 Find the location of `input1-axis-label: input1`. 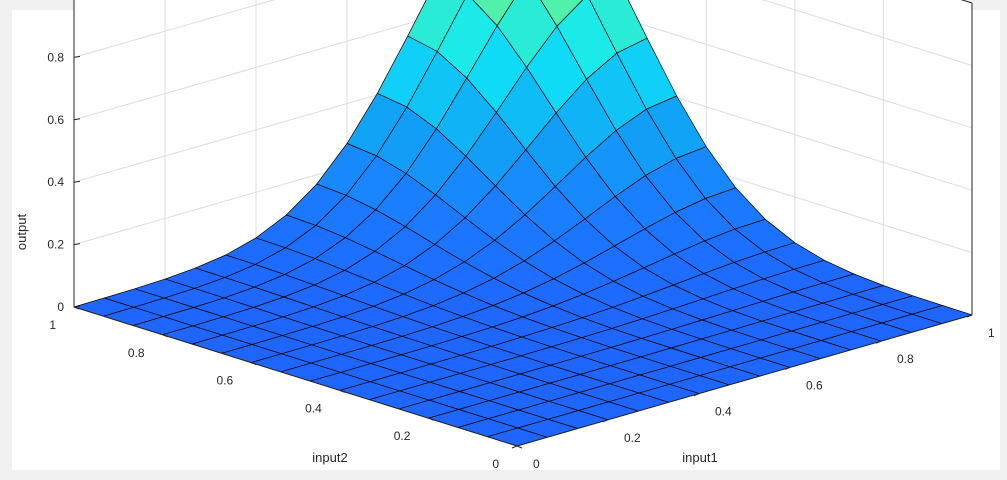

input1-axis-label: input1 is located at coordinates (699, 457).